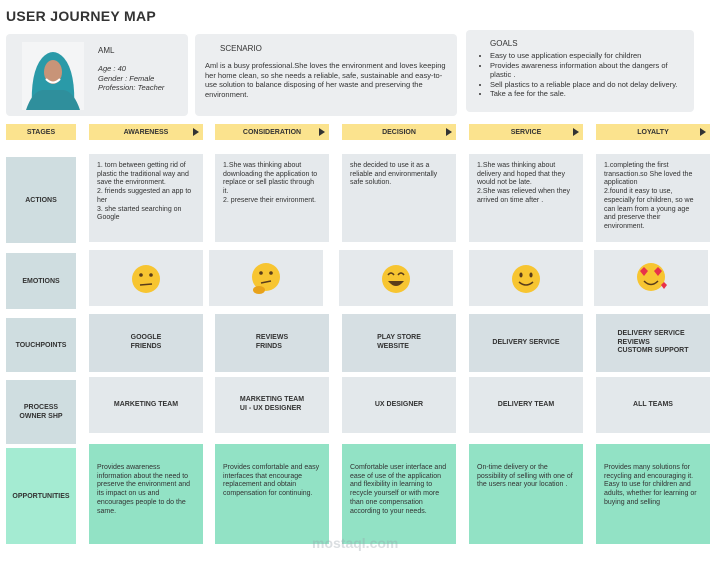 This screenshot has width=715, height=564. I want to click on stage: AWARENESS, so click(146, 132).